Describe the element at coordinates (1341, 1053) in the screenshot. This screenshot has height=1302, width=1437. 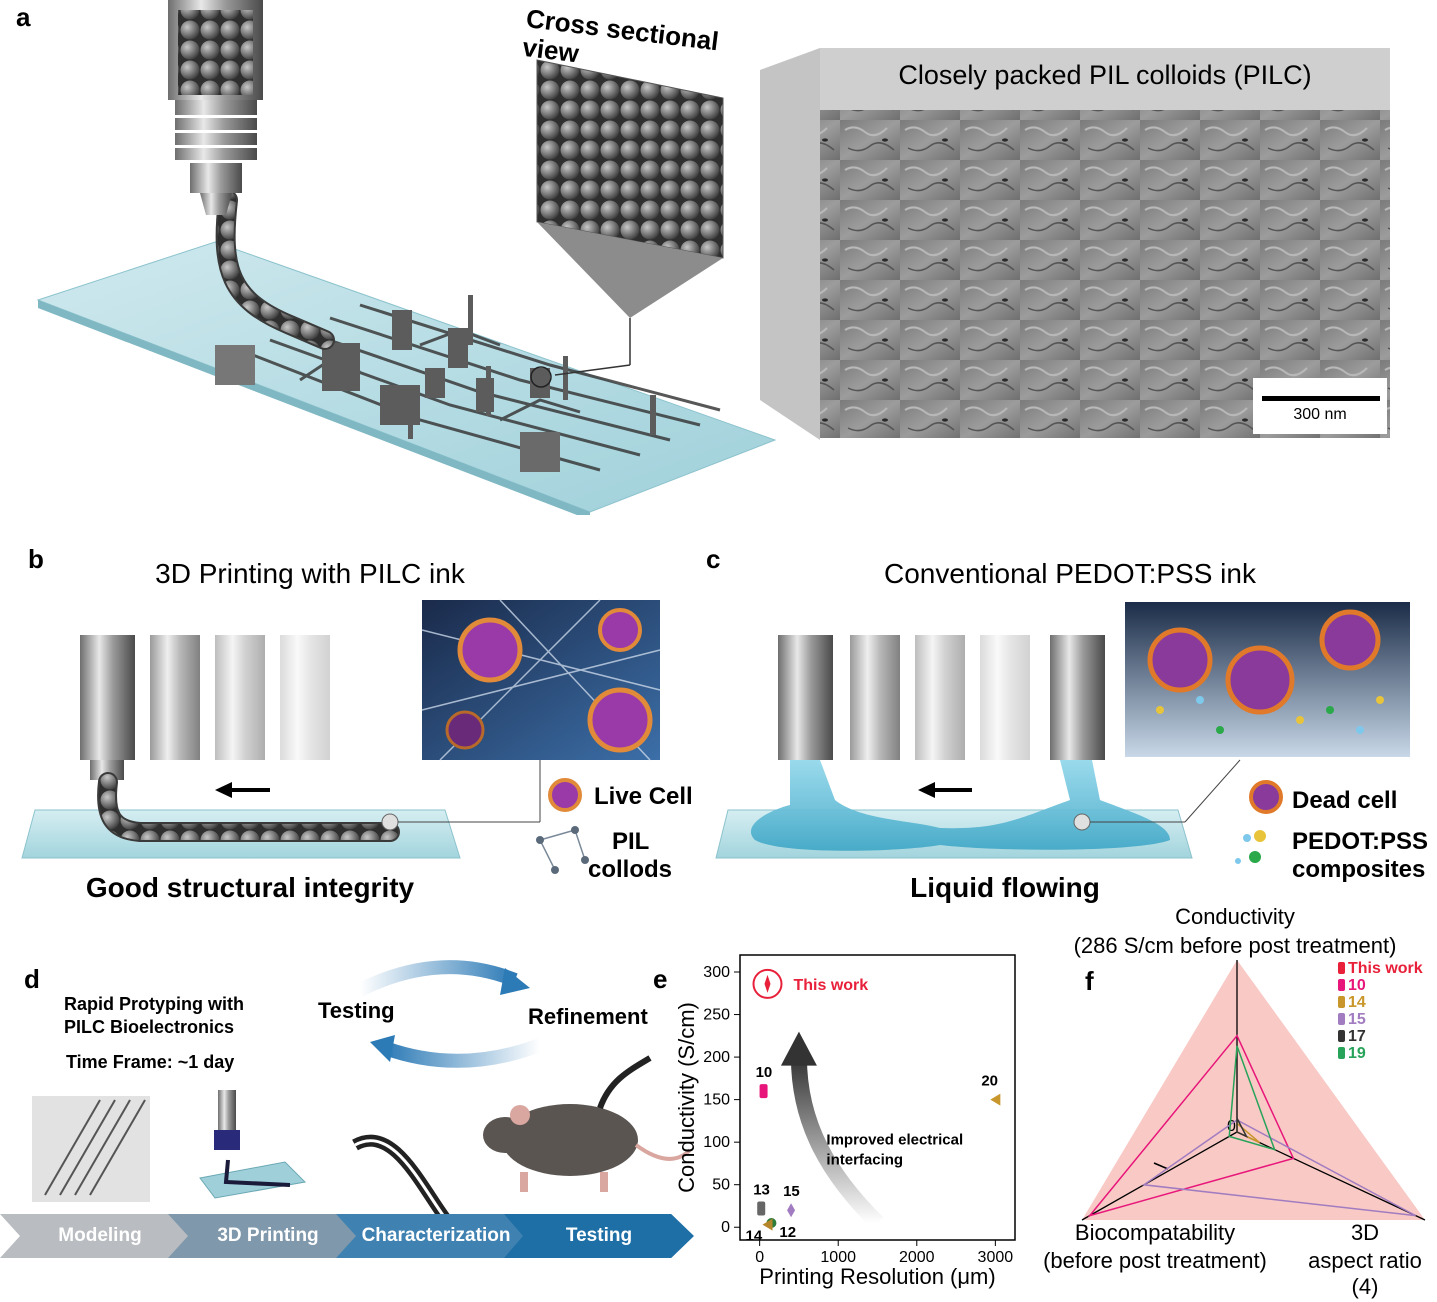
I see `radar-legend-19-marker` at that location.